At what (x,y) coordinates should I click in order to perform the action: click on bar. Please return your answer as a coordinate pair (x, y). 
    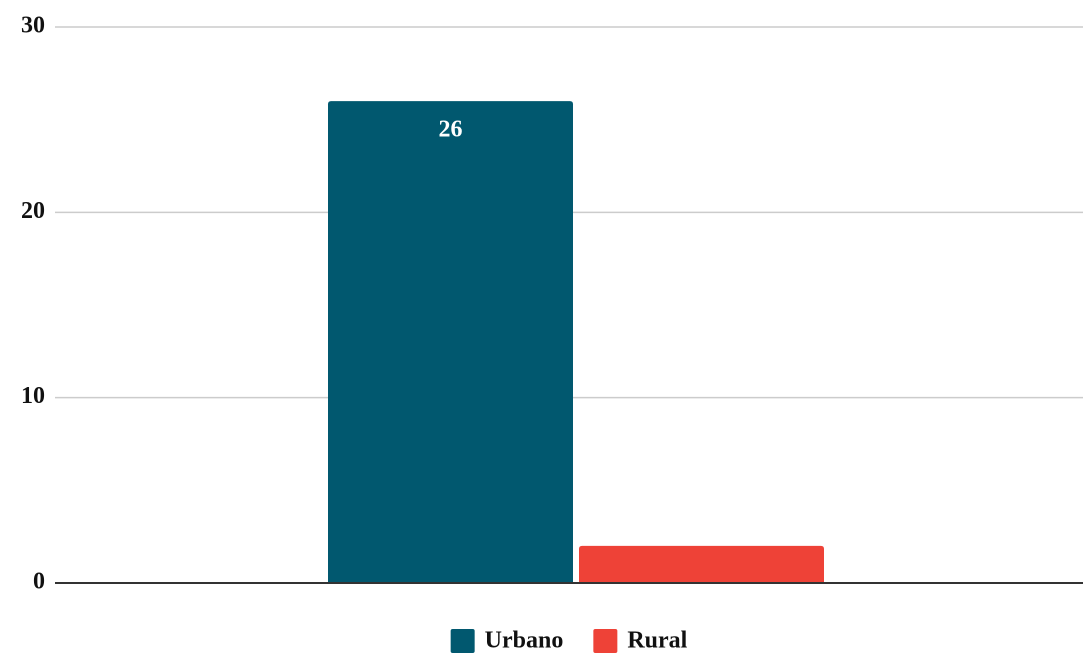
    Looking at the image, I should click on (701, 564).